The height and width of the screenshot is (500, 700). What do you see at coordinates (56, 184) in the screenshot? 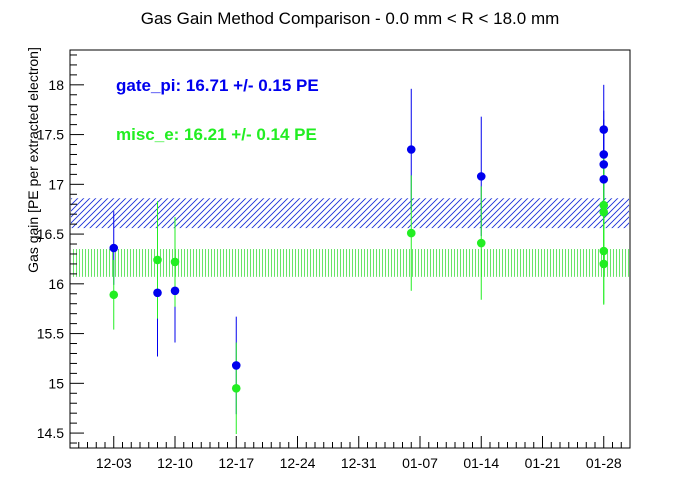
I see `y-tick-label: 17` at bounding box center [56, 184].